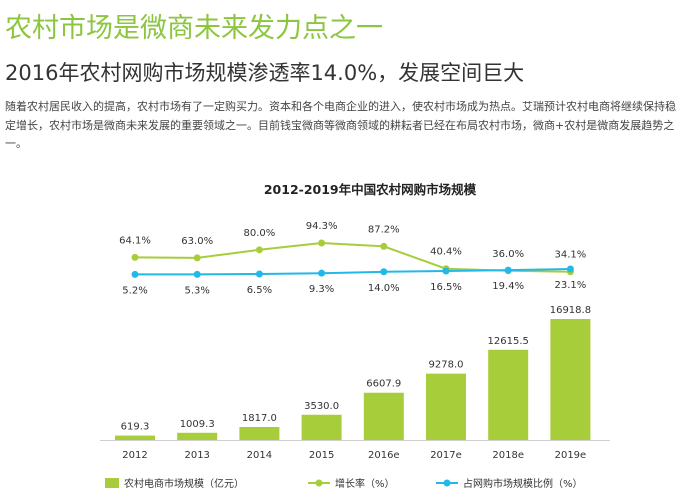 The width and height of the screenshot is (683, 499). What do you see at coordinates (197, 424) in the screenshot?
I see `bar-value-label: 1009.3` at bounding box center [197, 424].